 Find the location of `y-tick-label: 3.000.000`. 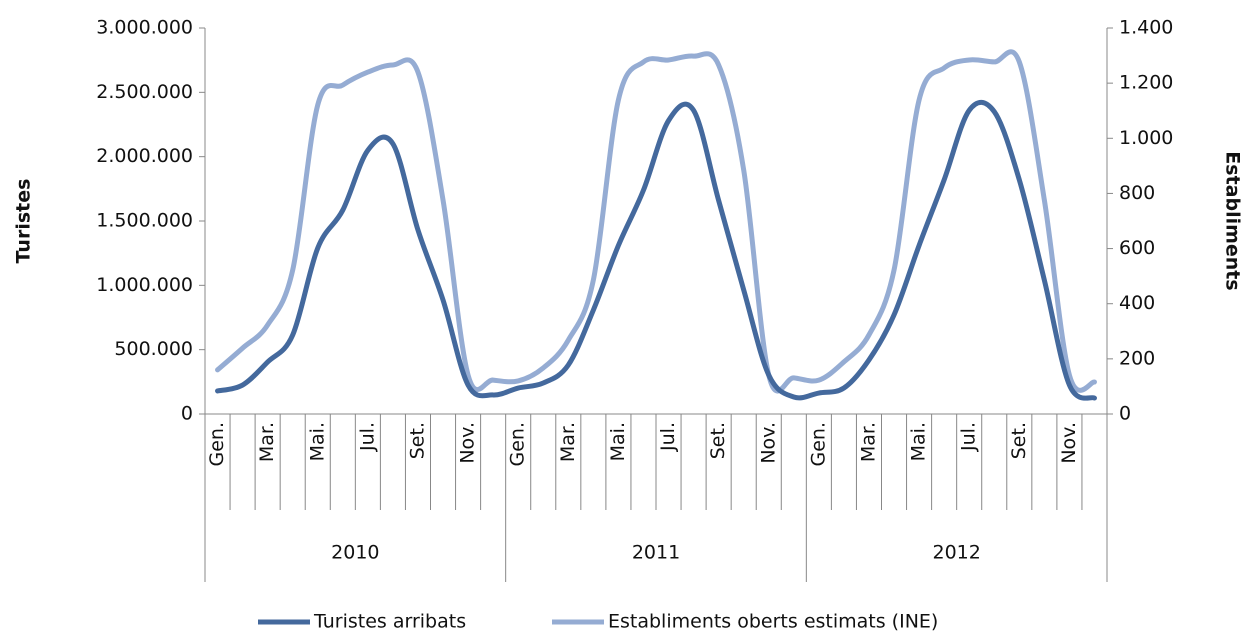

y-tick-label: 3.000.000 is located at coordinates (144, 28).